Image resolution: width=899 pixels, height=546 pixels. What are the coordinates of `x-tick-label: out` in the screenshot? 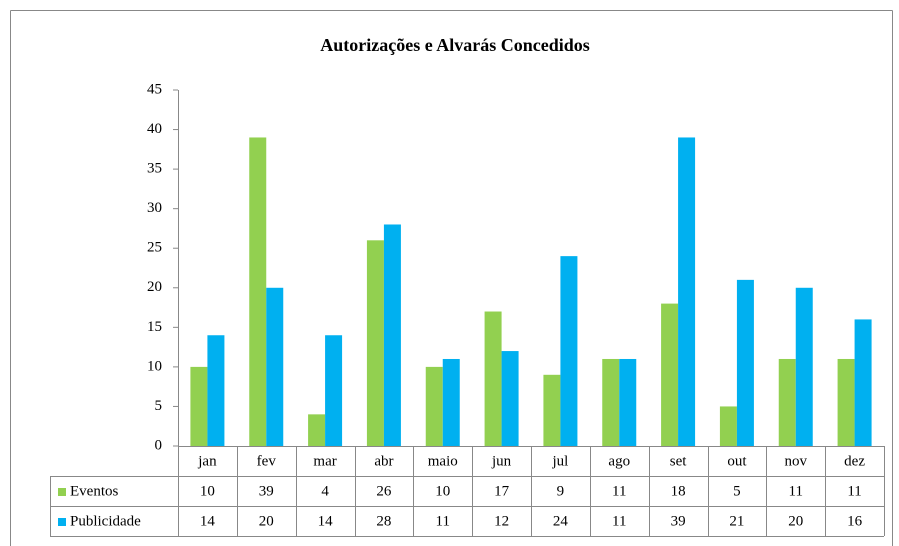 It's located at (737, 461).